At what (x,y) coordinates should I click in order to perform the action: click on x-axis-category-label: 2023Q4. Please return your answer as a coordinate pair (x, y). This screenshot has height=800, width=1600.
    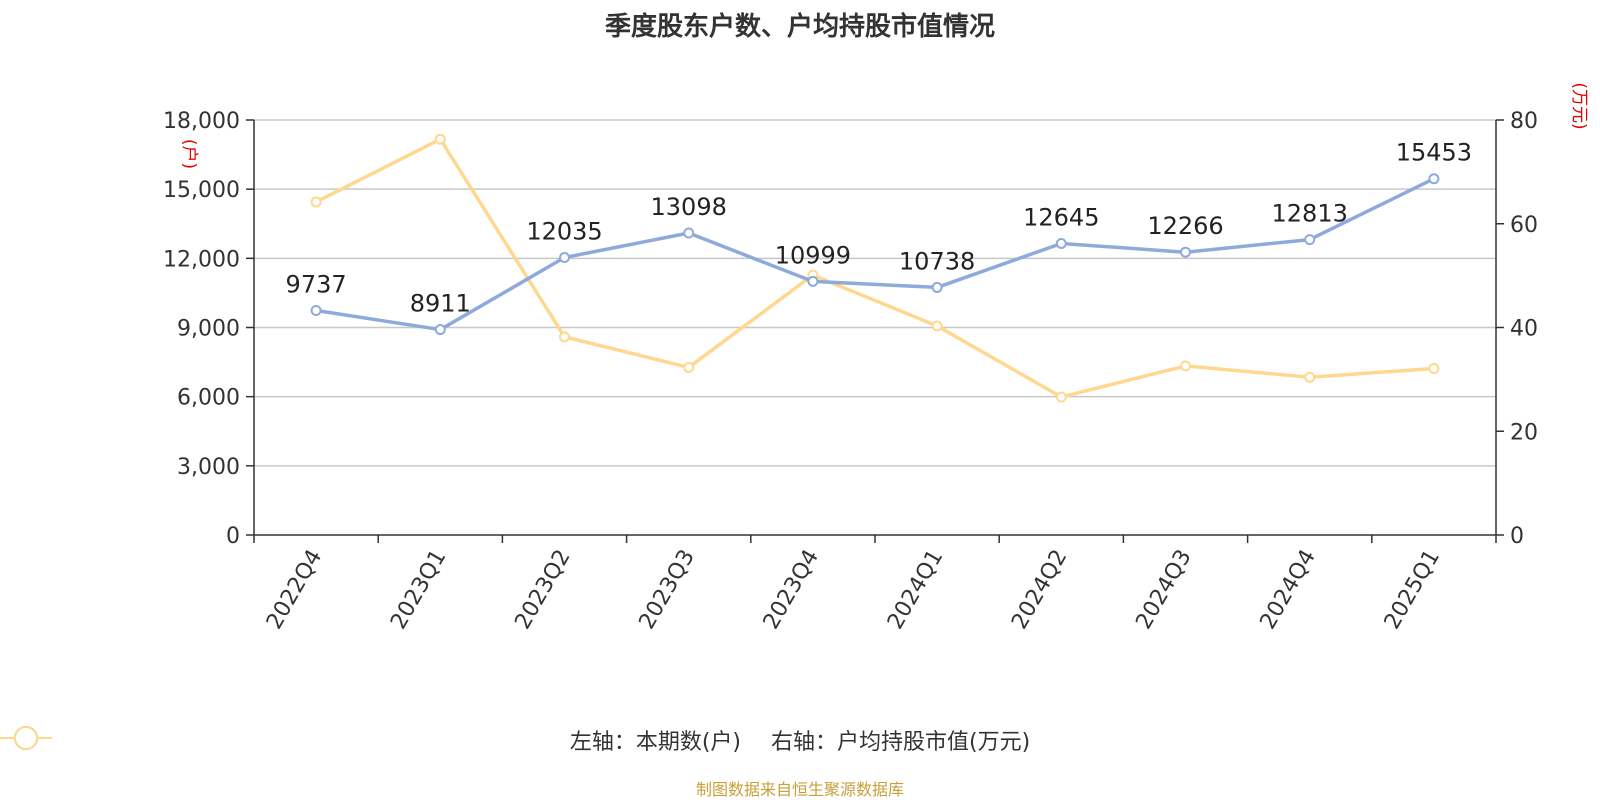
    Looking at the image, I should click on (791, 590).